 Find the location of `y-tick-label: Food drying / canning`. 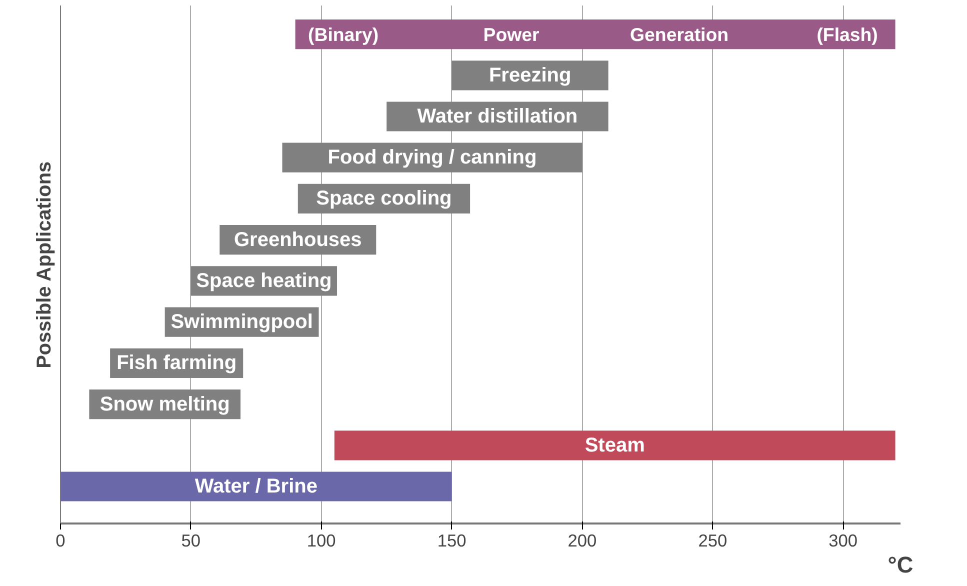

y-tick-label: Food drying / canning is located at coordinates (432, 157).